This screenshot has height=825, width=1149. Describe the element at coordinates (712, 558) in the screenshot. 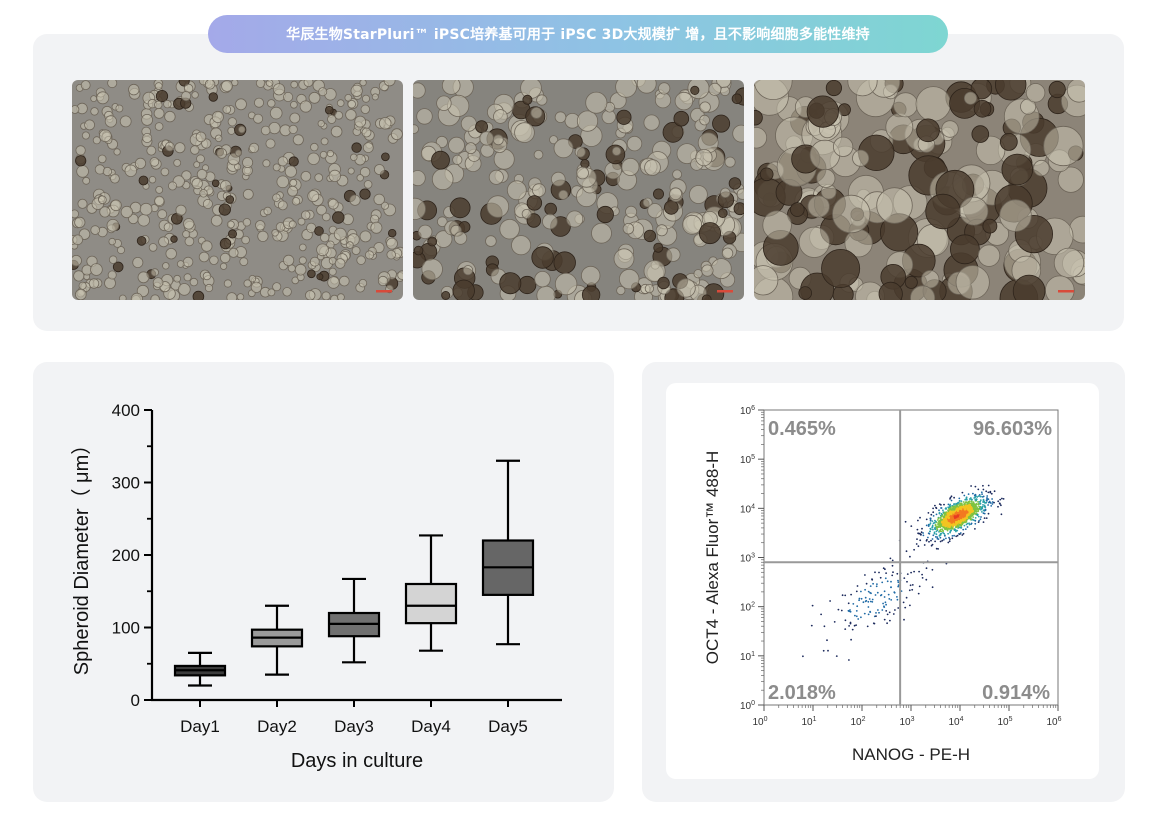

I see `y-axis-title: OCT4 - Alexa Fluor™ 488-H` at that location.